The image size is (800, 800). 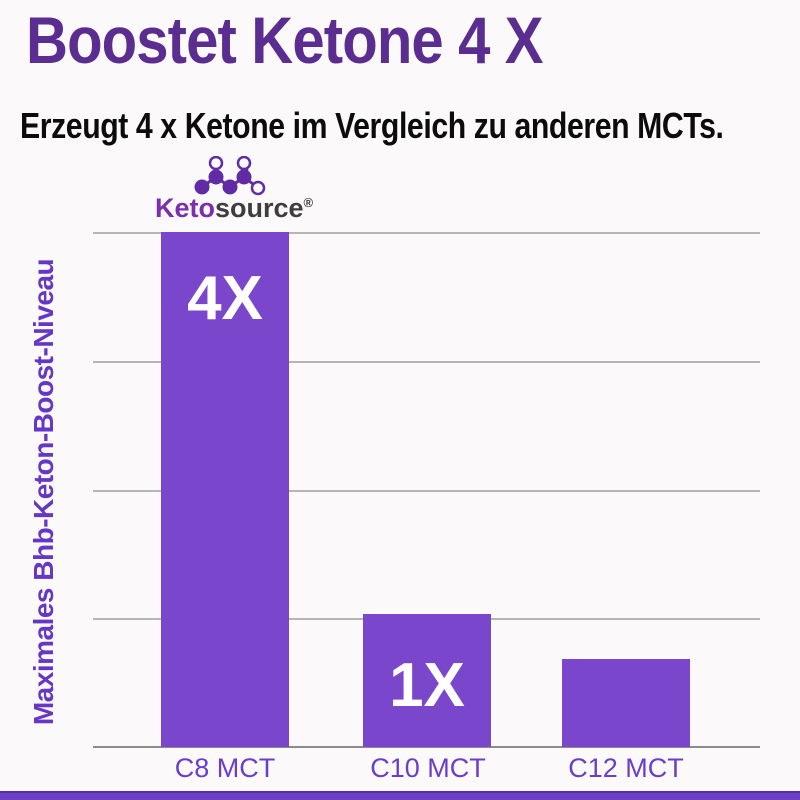 I want to click on x-tick-c8-mct: C8 MCT, so click(x=225, y=768).